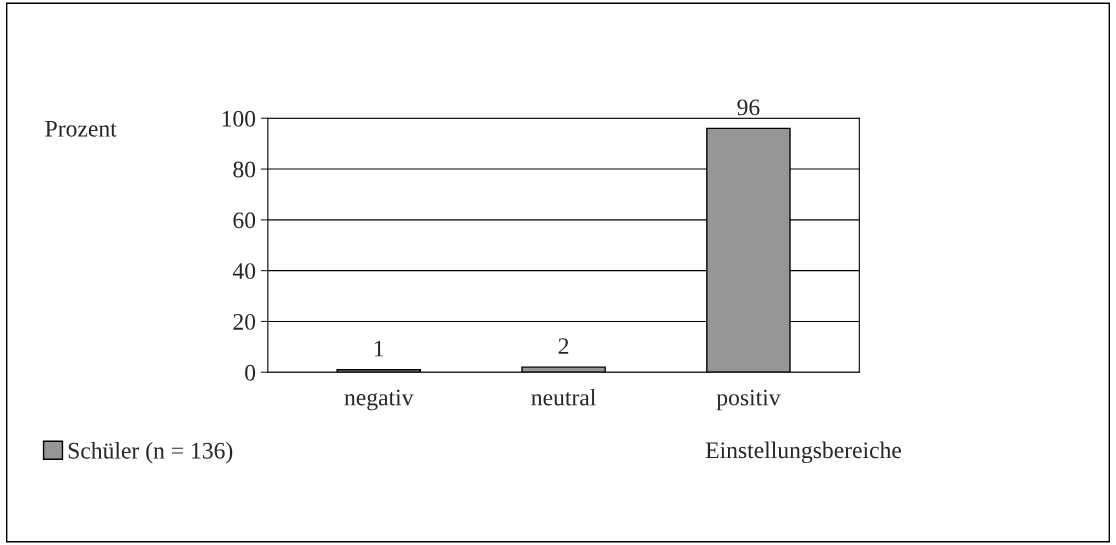 This screenshot has width=1116, height=545. I want to click on data-label: 2, so click(563, 346).